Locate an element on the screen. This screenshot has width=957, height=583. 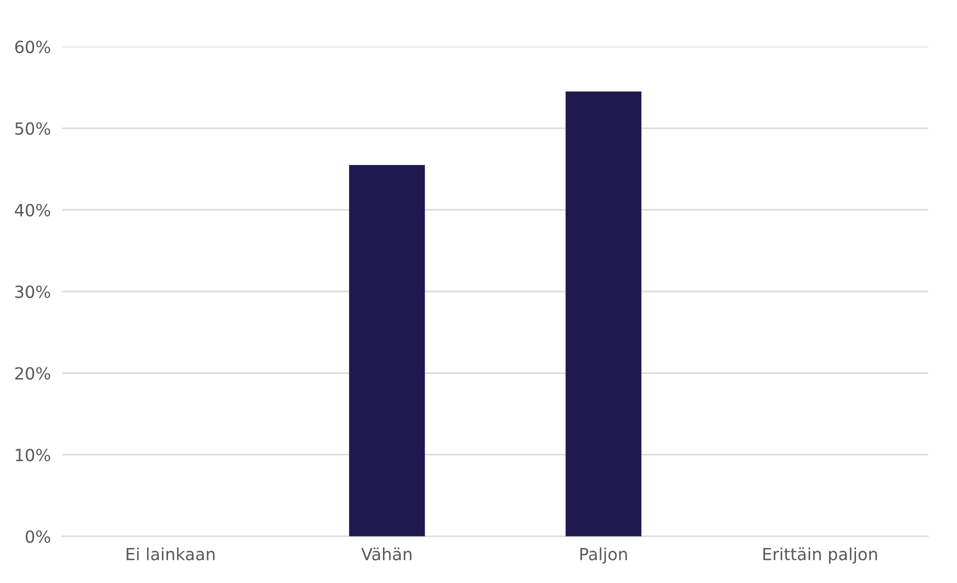
y-tick-label: 40% is located at coordinates (32, 210).